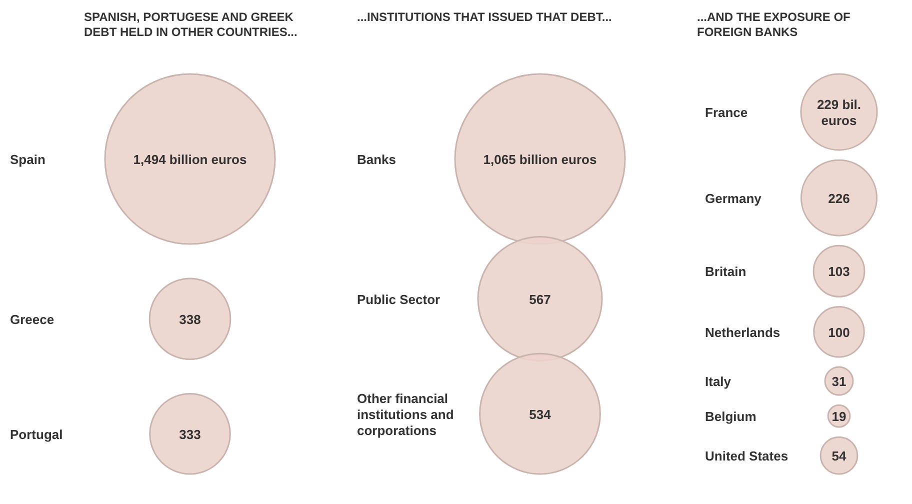 The image size is (912, 504). I want to click on data-label: 1,494 billion euros, so click(190, 159).